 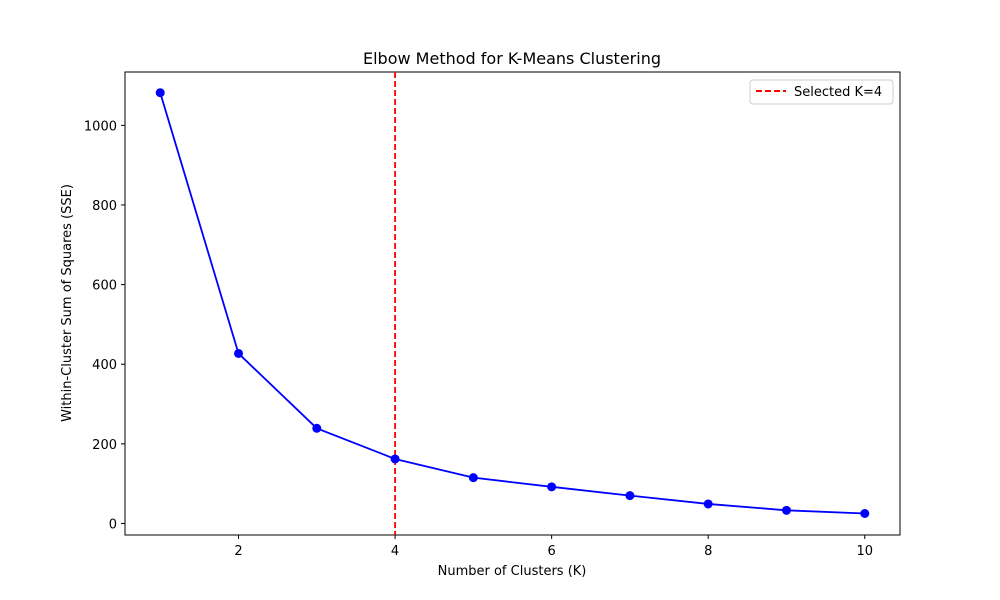 What do you see at coordinates (630, 496) in the screenshot?
I see `data-point-k7` at bounding box center [630, 496].